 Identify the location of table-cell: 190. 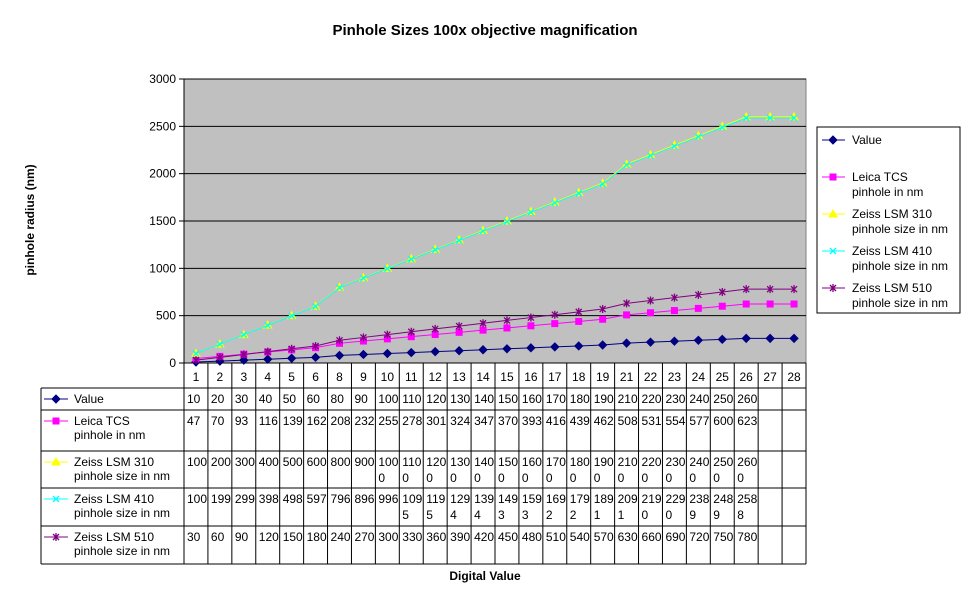
(604, 399).